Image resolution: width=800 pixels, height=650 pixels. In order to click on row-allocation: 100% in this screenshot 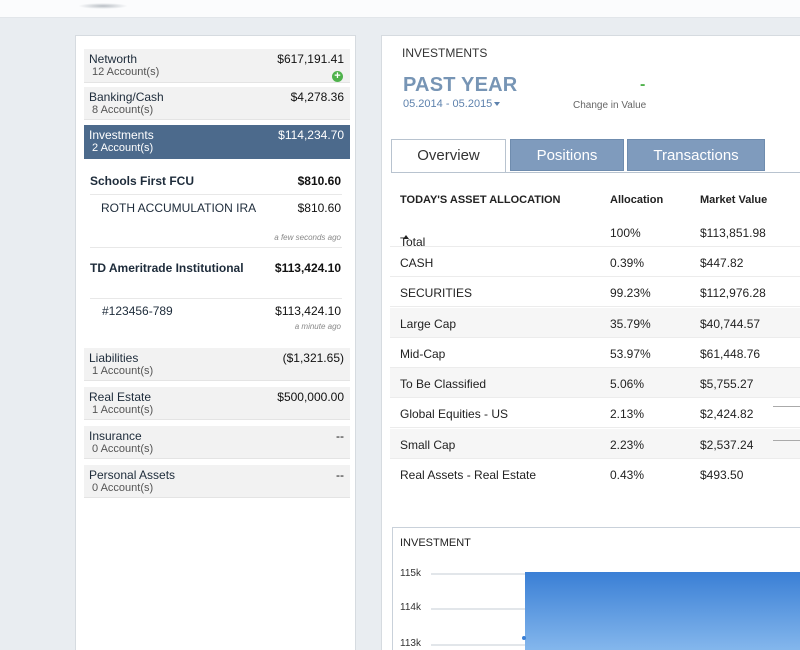, I will do `click(625, 233)`.